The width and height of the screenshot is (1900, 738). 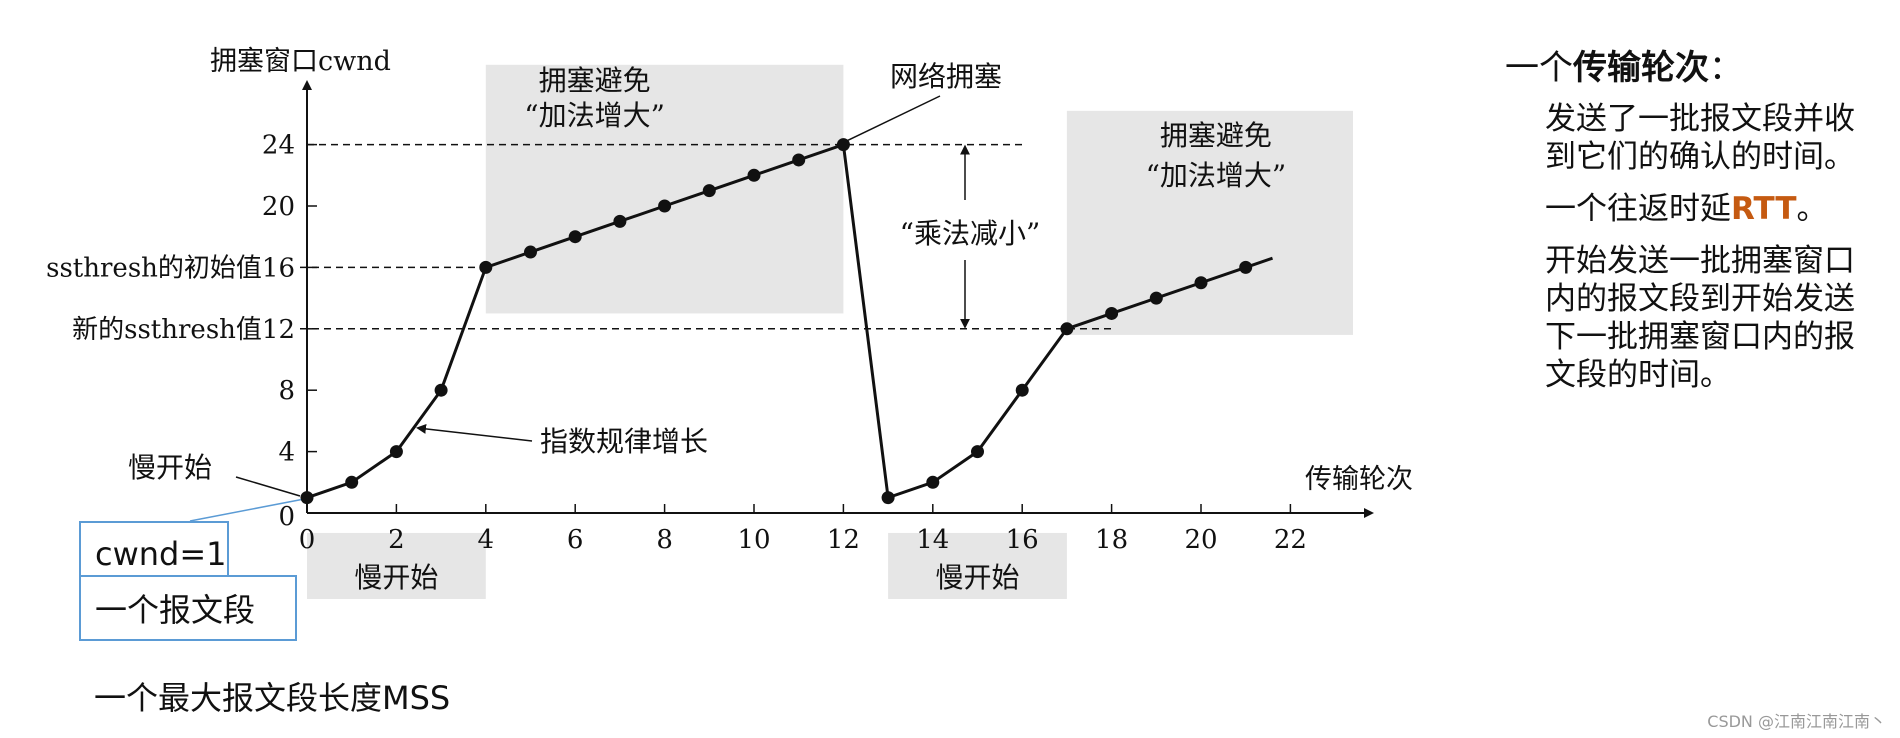 I want to click on annotation-multiplicative-decrease: “乘法减小”, so click(x=970, y=233).